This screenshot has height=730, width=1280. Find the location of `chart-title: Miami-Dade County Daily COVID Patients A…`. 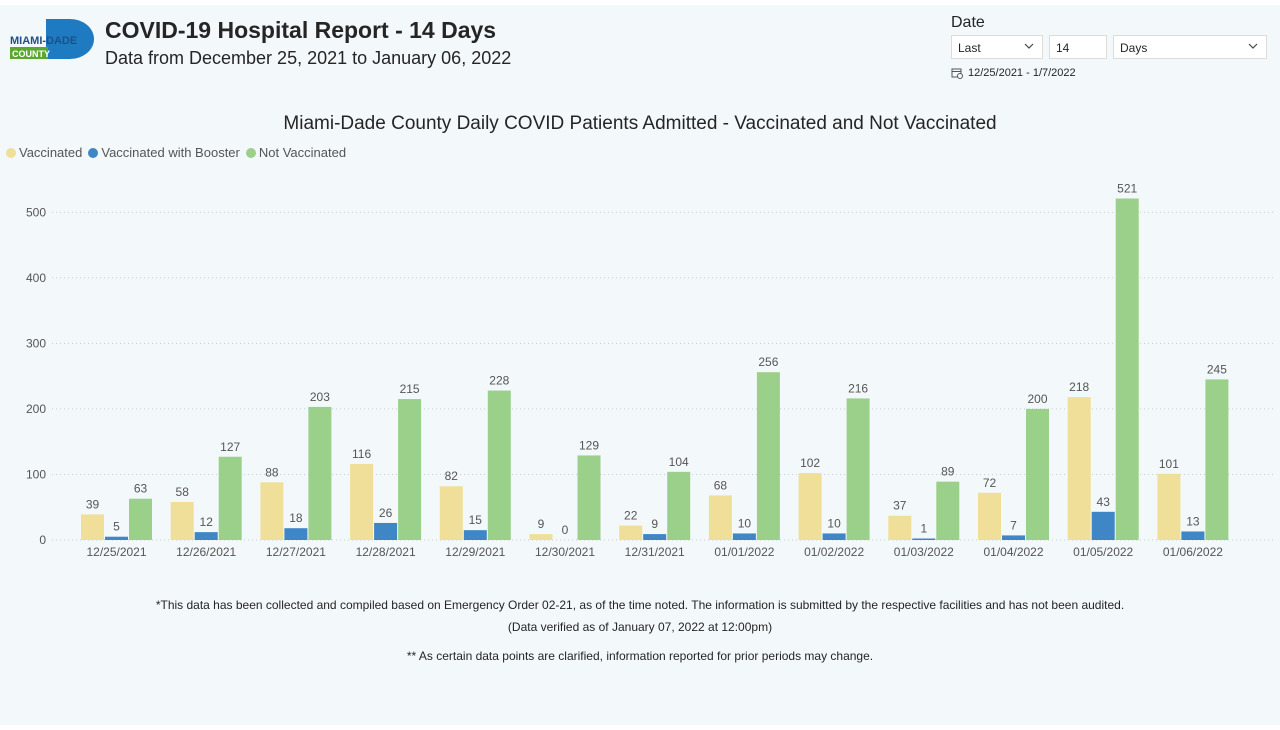

chart-title: Miami-Dade County Daily COVID Patients A… is located at coordinates (640, 123).